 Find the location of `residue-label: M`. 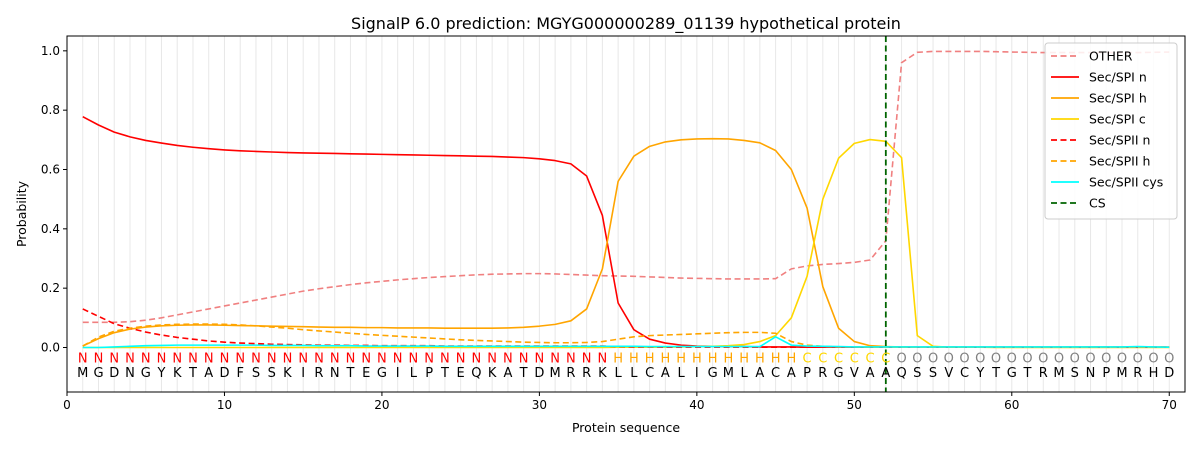

residue-label: M is located at coordinates (555, 373).